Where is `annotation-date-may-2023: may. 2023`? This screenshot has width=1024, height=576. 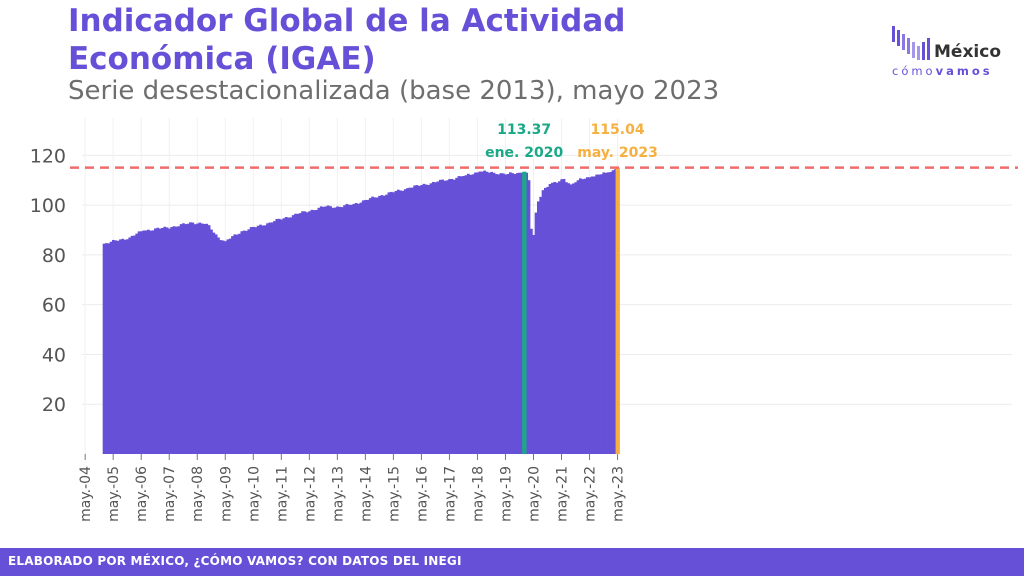 annotation-date-may-2023: may. 2023 is located at coordinates (617, 153).